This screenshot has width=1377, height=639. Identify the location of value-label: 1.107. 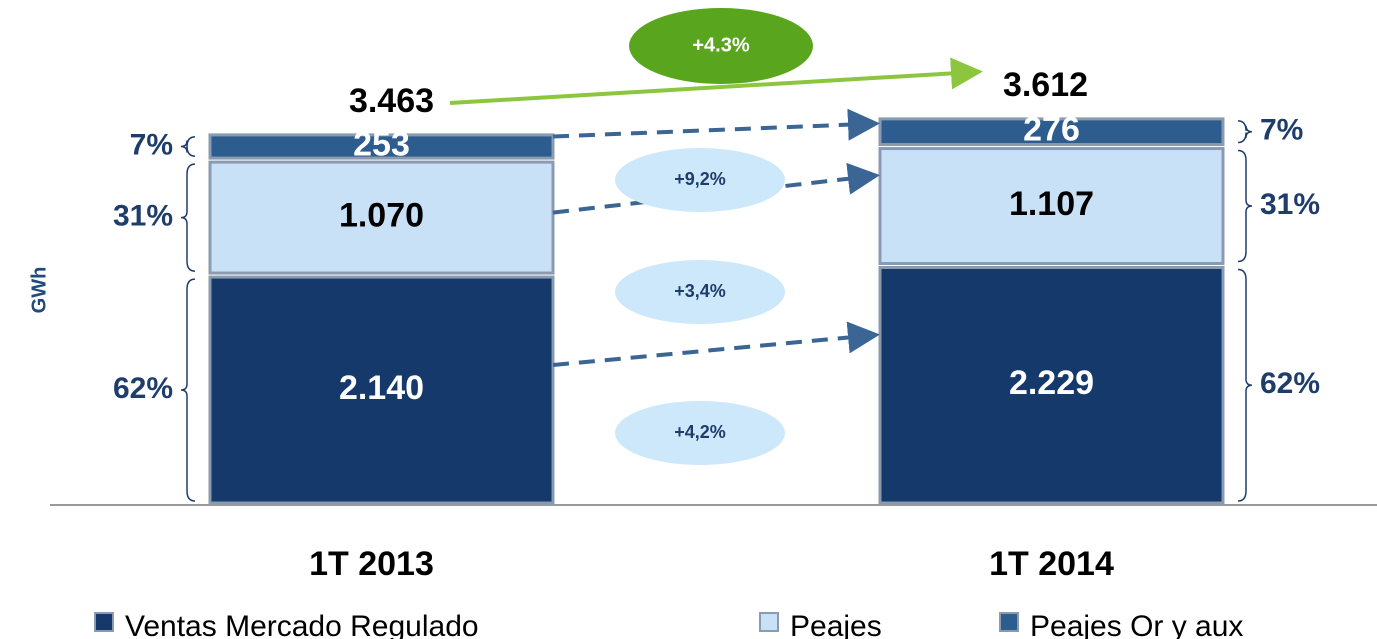
(1051, 204).